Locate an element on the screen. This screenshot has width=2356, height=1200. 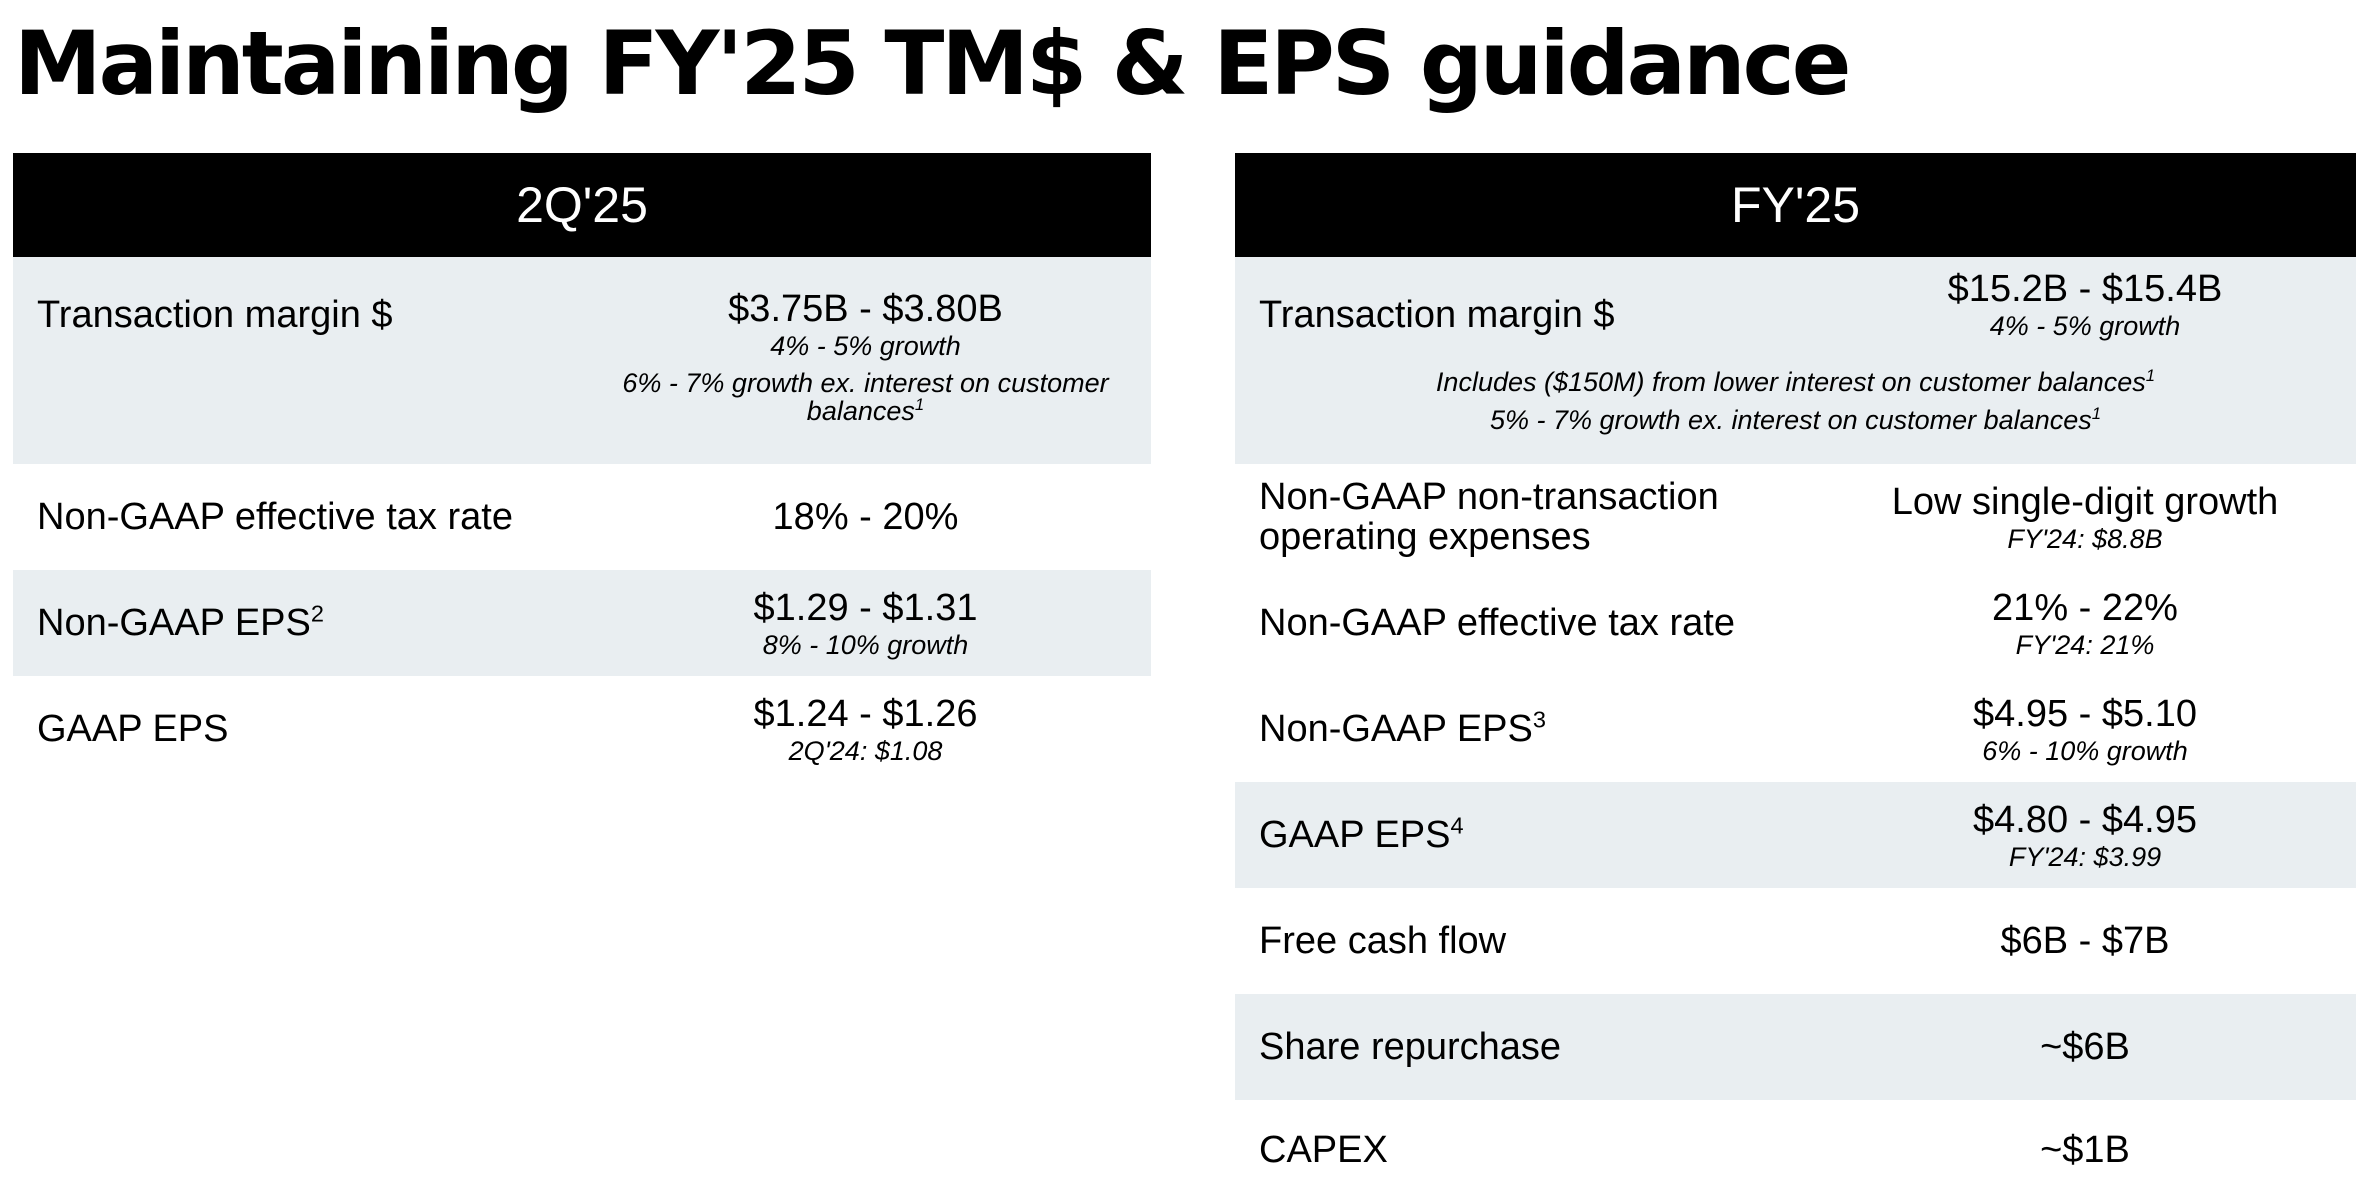
row-value: $1.29 - $1.31 8% - 10% growth is located at coordinates (865, 623).